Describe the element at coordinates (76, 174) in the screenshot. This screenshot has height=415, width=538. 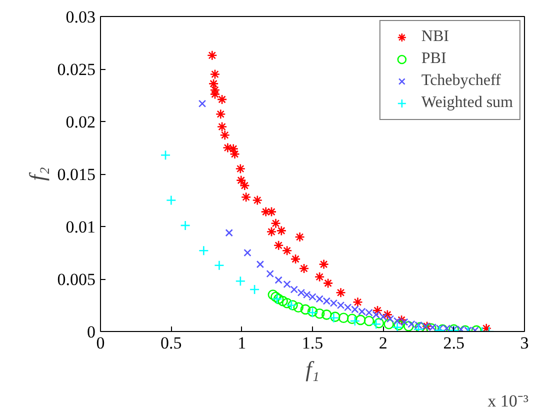
I see `y-tick-label: 0.015` at that location.